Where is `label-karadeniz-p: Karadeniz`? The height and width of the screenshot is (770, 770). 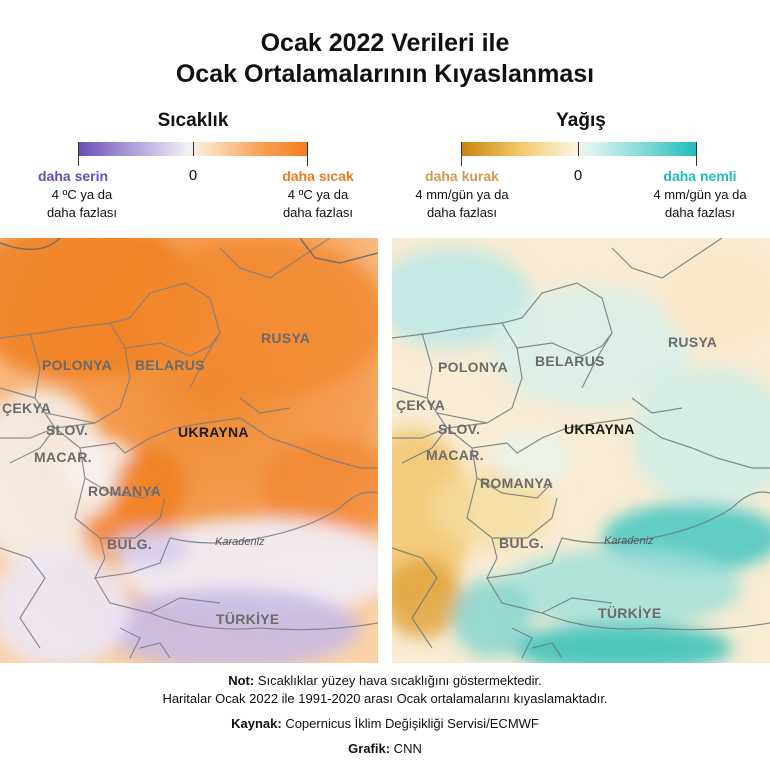 label-karadeniz-p: Karadeniz is located at coordinates (629, 541).